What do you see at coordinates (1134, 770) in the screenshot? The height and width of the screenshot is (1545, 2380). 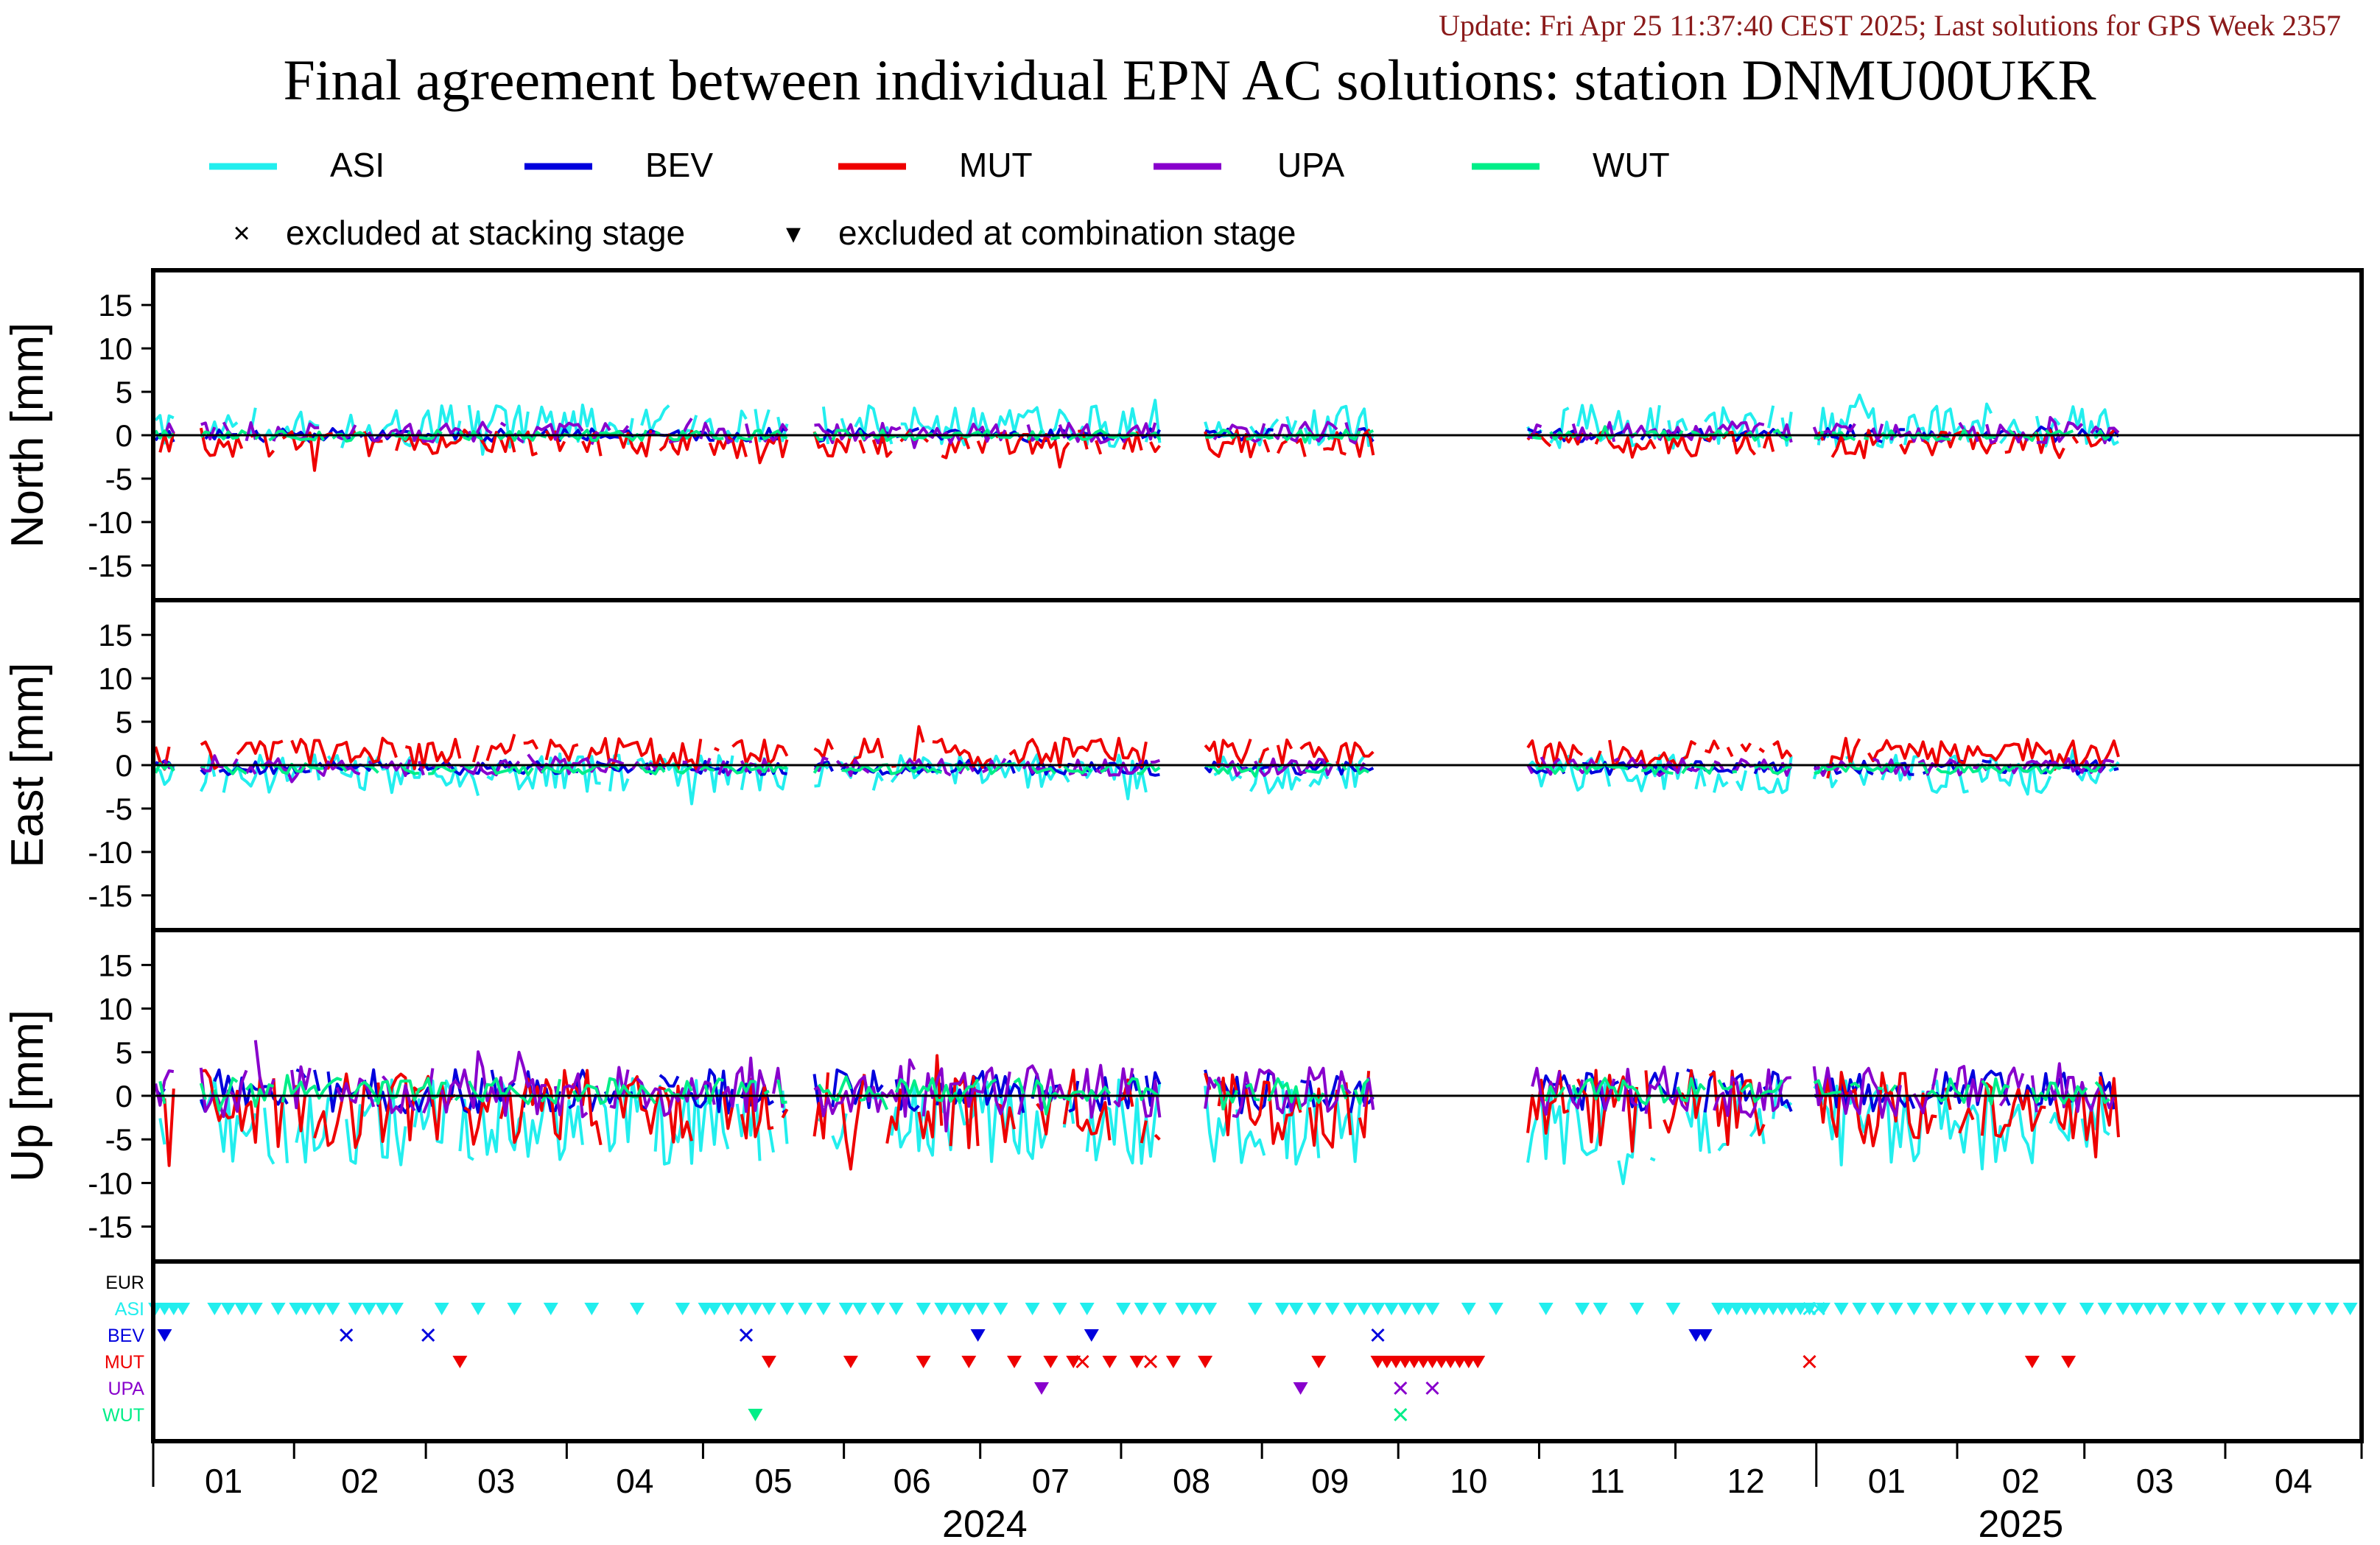 I see `series-wut-line` at bounding box center [1134, 770].